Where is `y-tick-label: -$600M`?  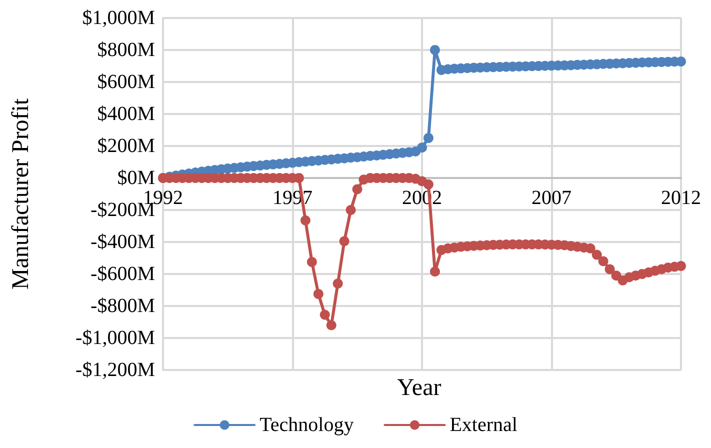 y-tick-label: -$600M is located at coordinates (123, 274).